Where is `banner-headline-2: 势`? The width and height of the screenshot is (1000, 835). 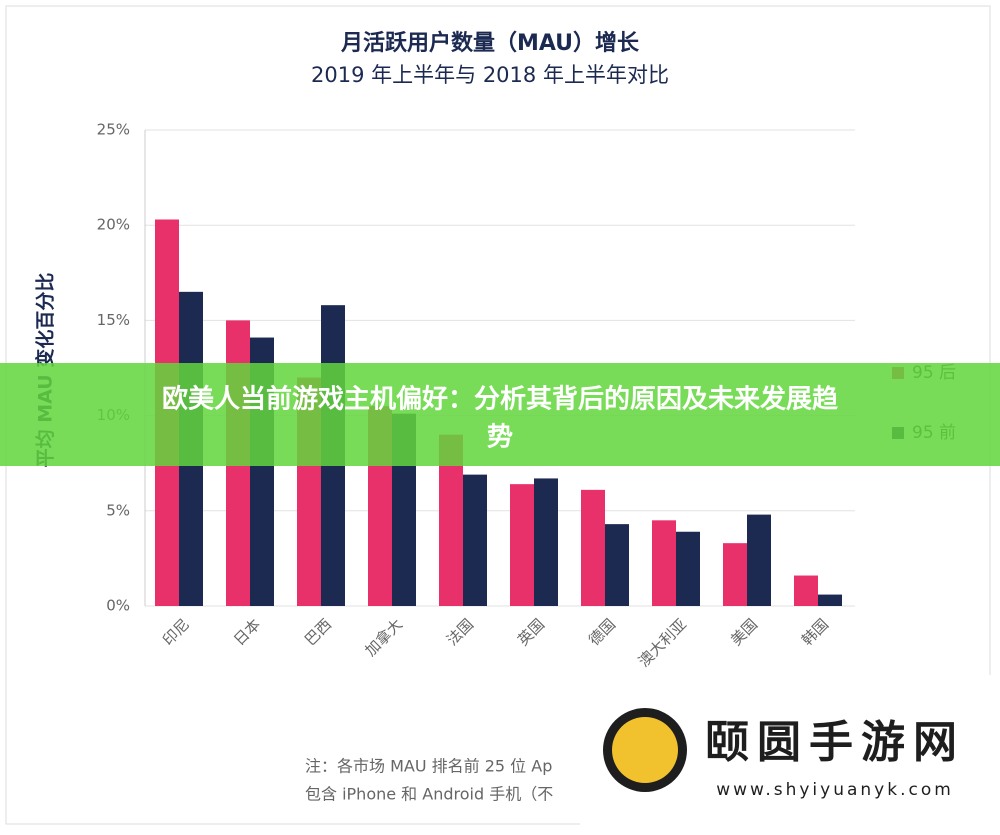 banner-headline-2: 势 is located at coordinates (500, 438).